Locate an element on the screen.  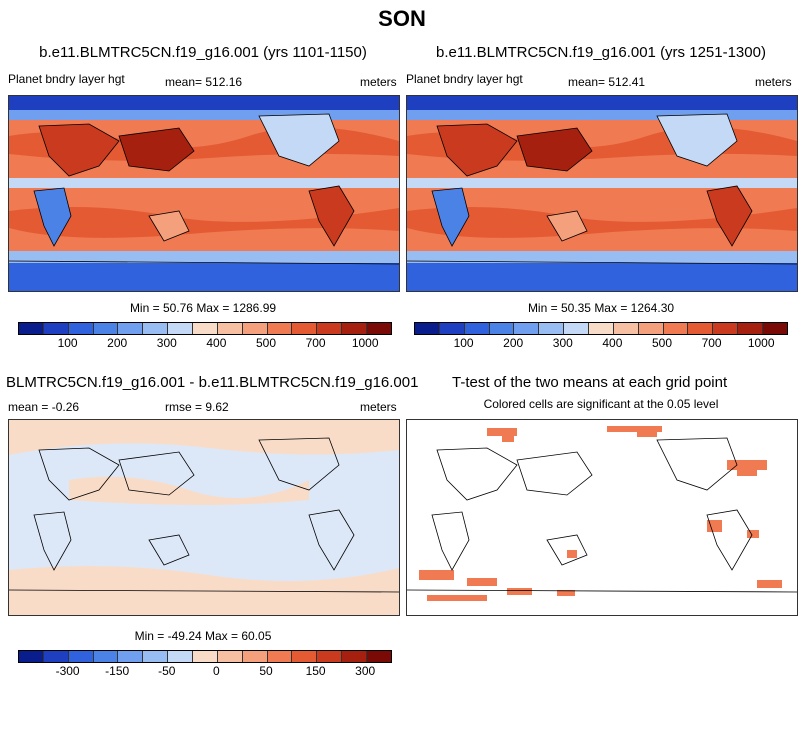
colorbar-bottom-left is located at coordinates (205, 656).